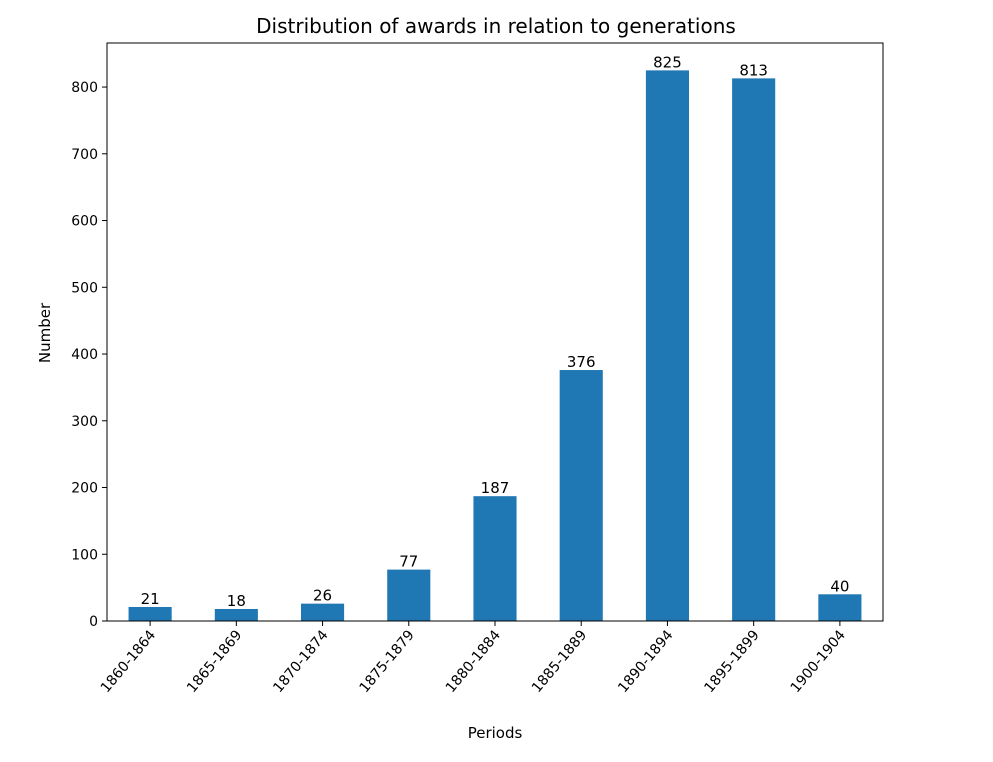  I want to click on x-axis-label: Periods, so click(495, 733).